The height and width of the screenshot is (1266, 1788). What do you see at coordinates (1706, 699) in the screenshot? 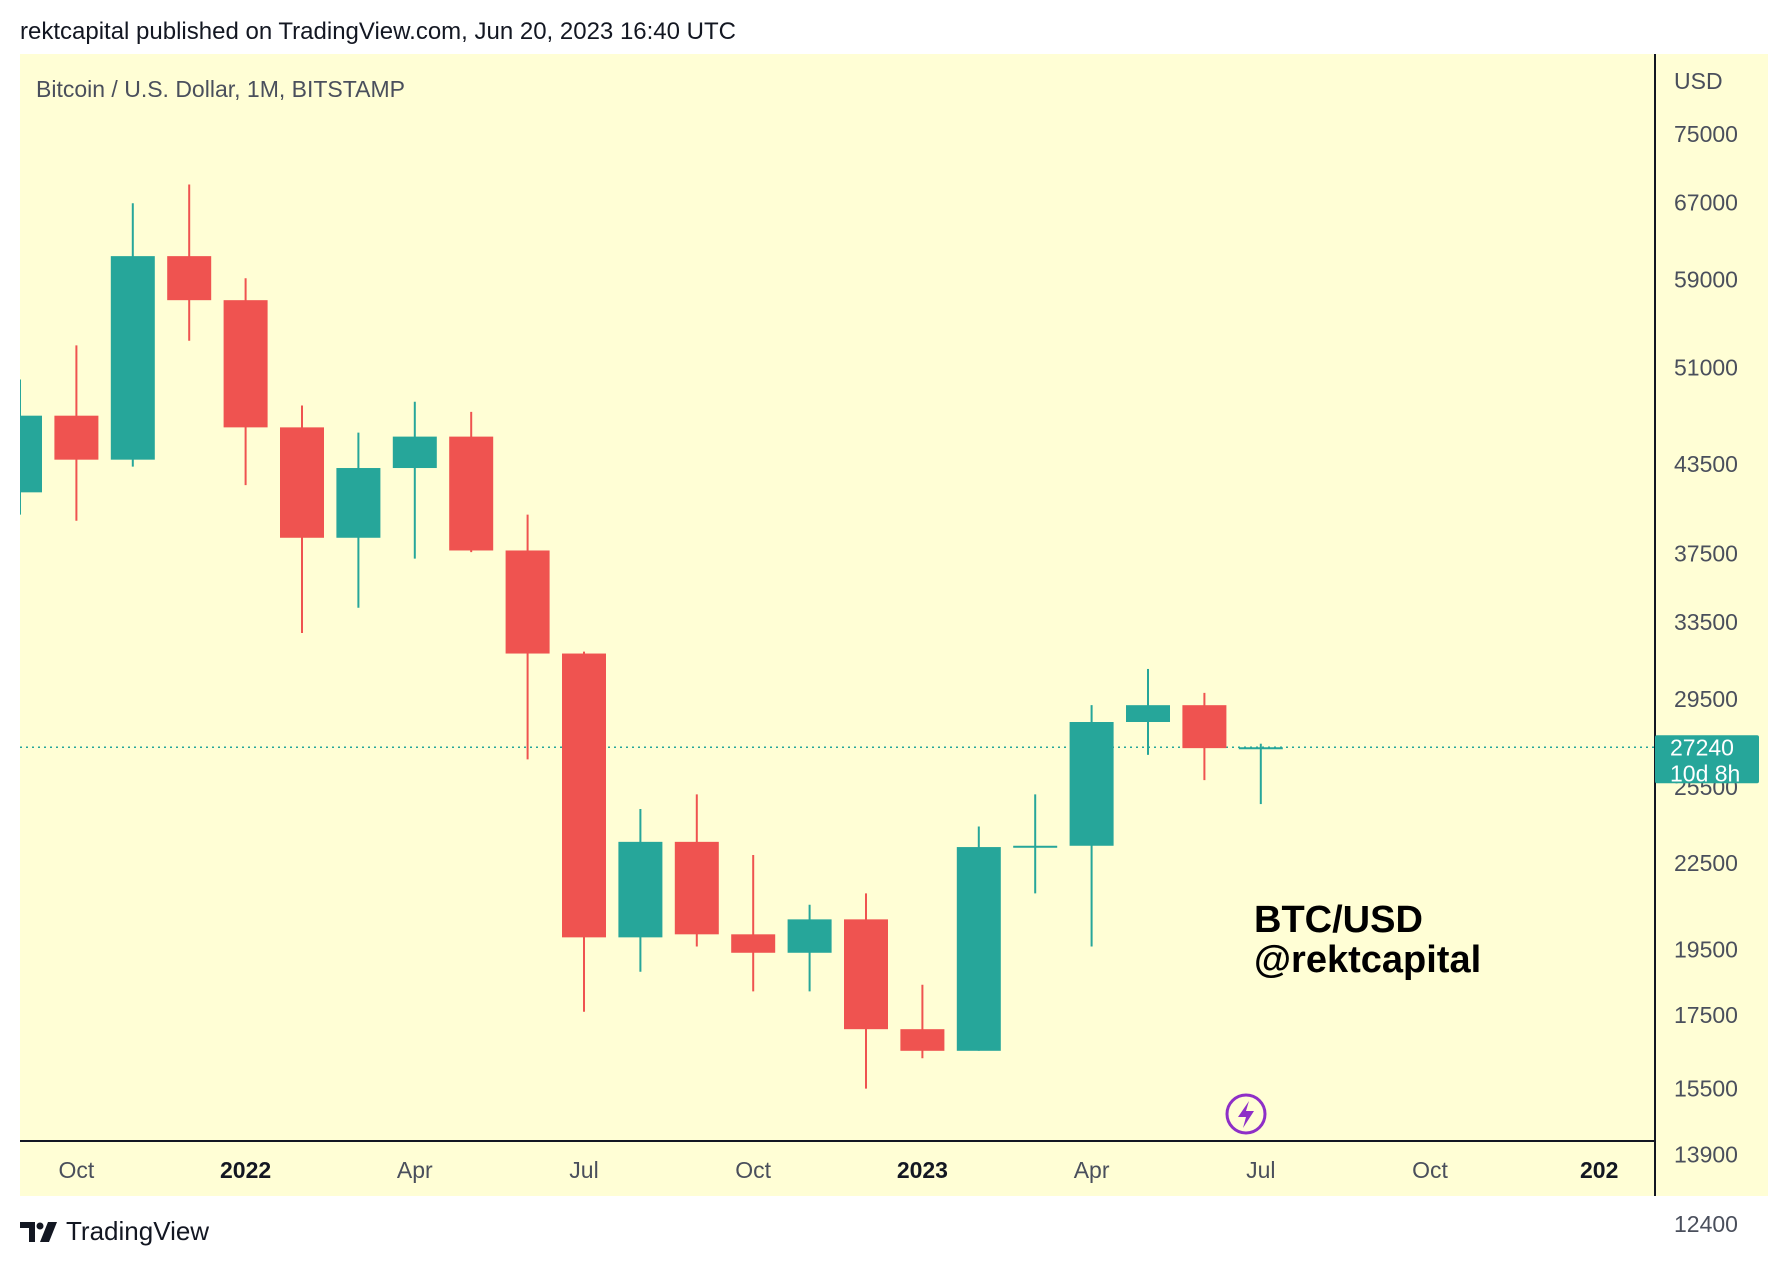
I see `price-tick-label: 29500` at bounding box center [1706, 699].